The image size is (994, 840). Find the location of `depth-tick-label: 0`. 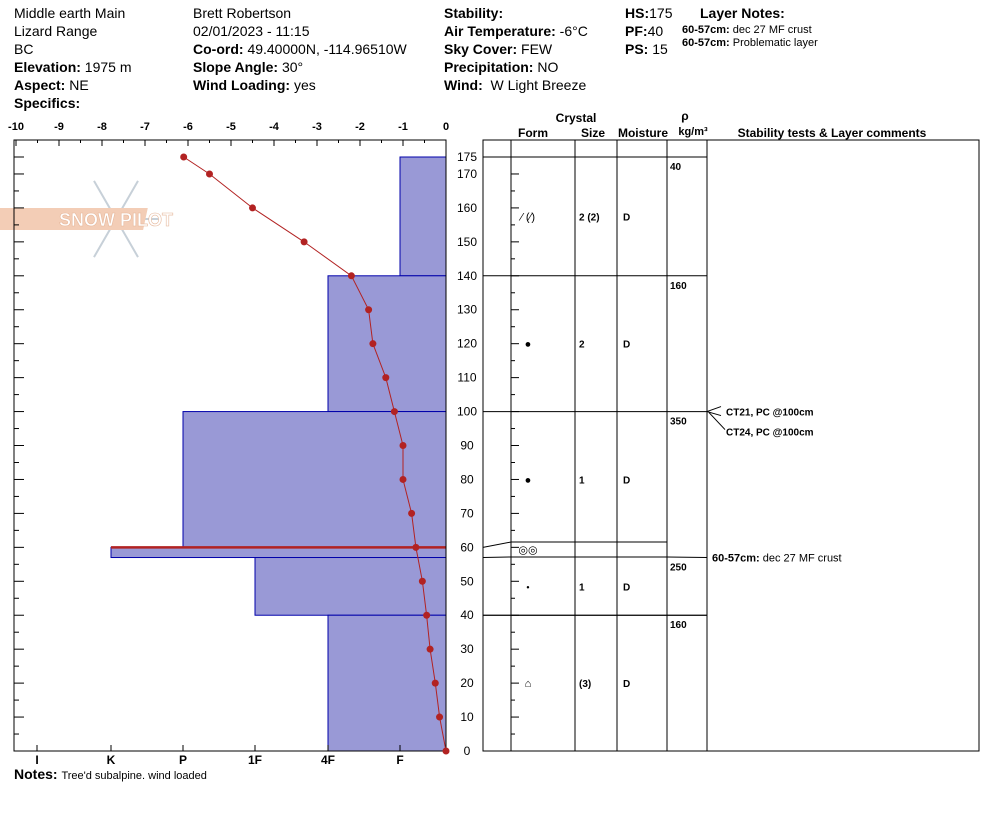

depth-tick-label: 0 is located at coordinates (467, 751).